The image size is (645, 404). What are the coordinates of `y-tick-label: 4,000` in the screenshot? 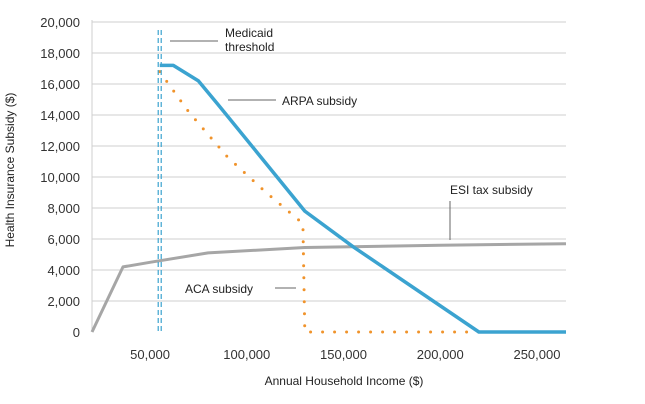 It's located at (63, 270).